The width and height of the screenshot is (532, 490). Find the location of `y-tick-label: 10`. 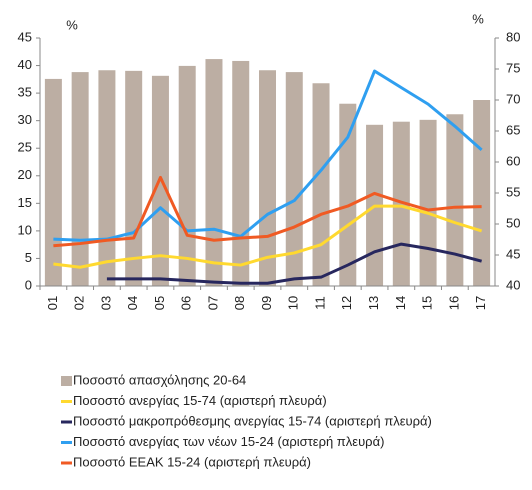

y-tick-label: 10 is located at coordinates (25, 229).